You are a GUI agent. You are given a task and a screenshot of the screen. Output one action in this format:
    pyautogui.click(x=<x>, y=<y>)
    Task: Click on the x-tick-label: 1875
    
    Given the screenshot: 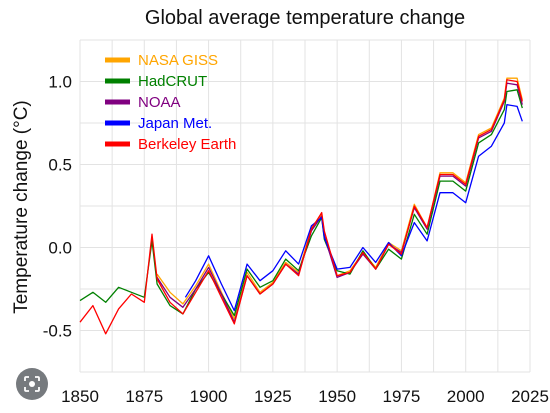 What is the action you would take?
    pyautogui.click(x=144, y=396)
    